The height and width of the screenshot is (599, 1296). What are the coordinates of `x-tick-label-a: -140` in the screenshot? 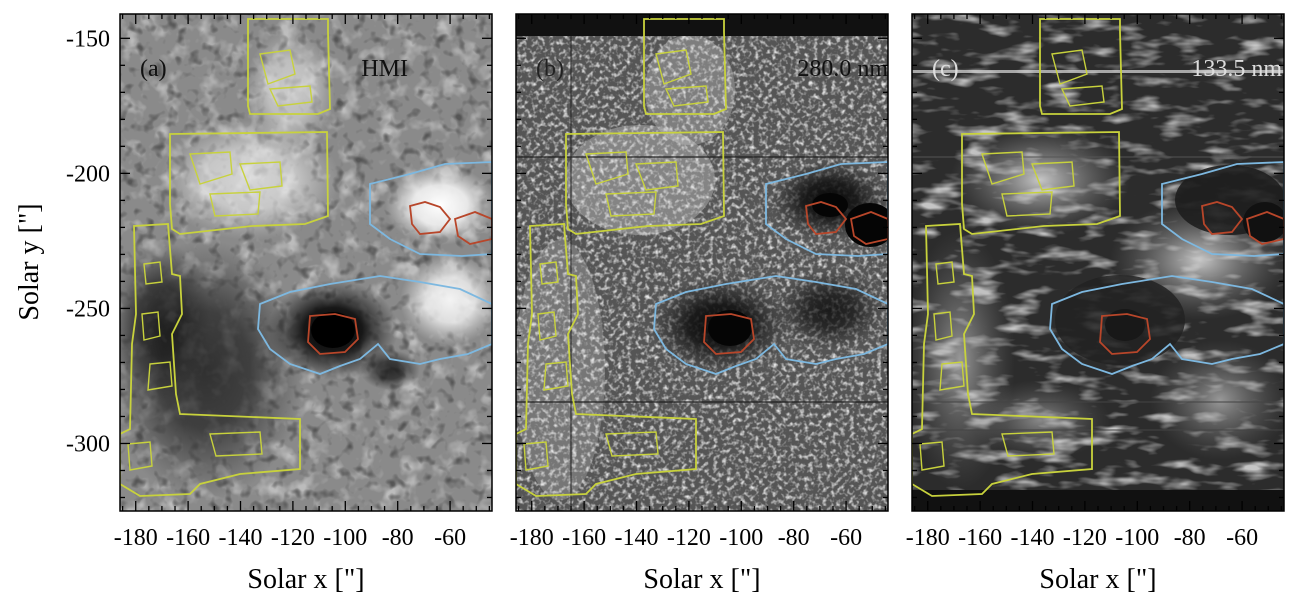 It's located at (241, 538).